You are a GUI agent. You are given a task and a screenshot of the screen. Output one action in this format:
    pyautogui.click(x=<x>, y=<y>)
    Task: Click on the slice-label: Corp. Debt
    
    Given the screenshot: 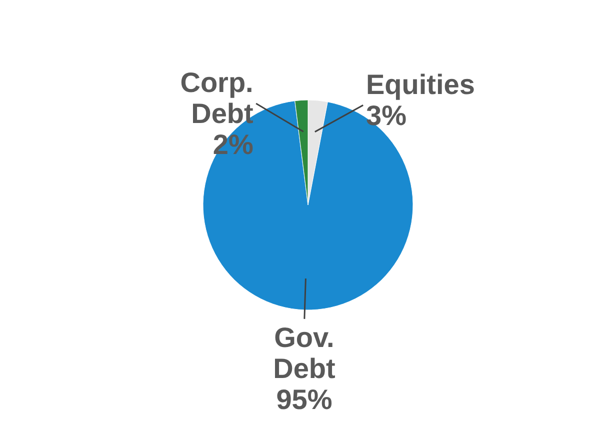 What is the action you would take?
    pyautogui.click(x=217, y=98)
    